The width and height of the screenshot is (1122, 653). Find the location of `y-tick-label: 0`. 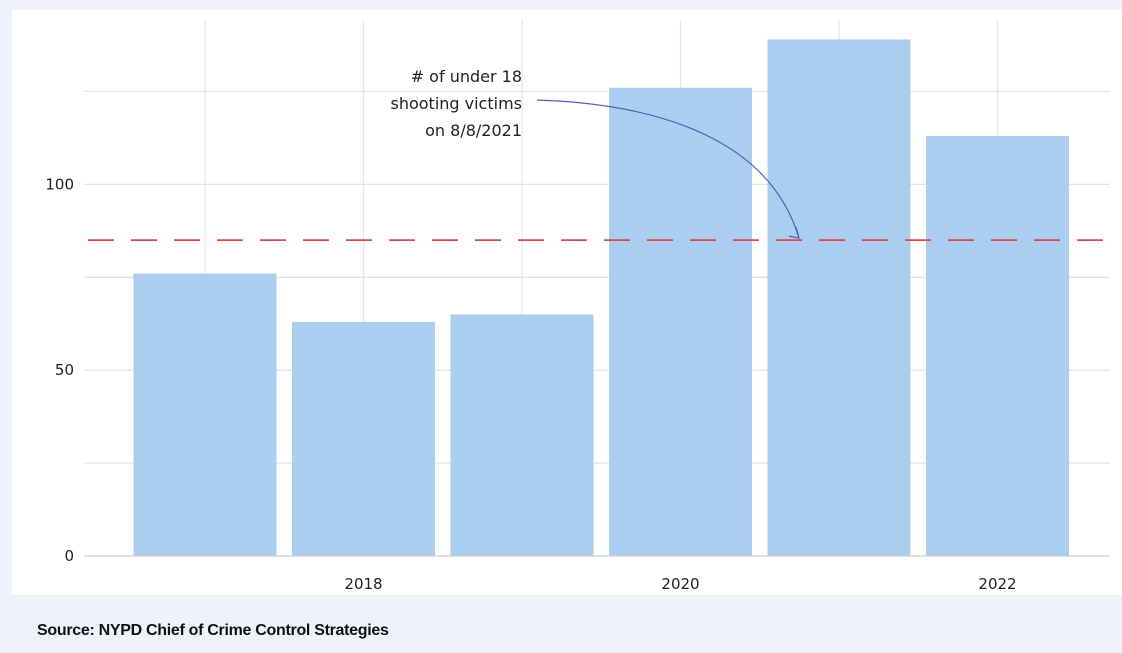

y-tick-label: 0 is located at coordinates (69, 556).